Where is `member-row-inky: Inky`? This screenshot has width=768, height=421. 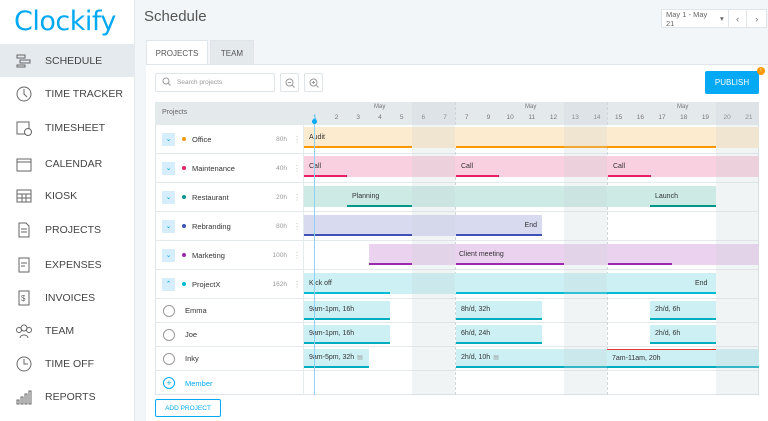 member-row-inky: Inky is located at coordinates (457, 359).